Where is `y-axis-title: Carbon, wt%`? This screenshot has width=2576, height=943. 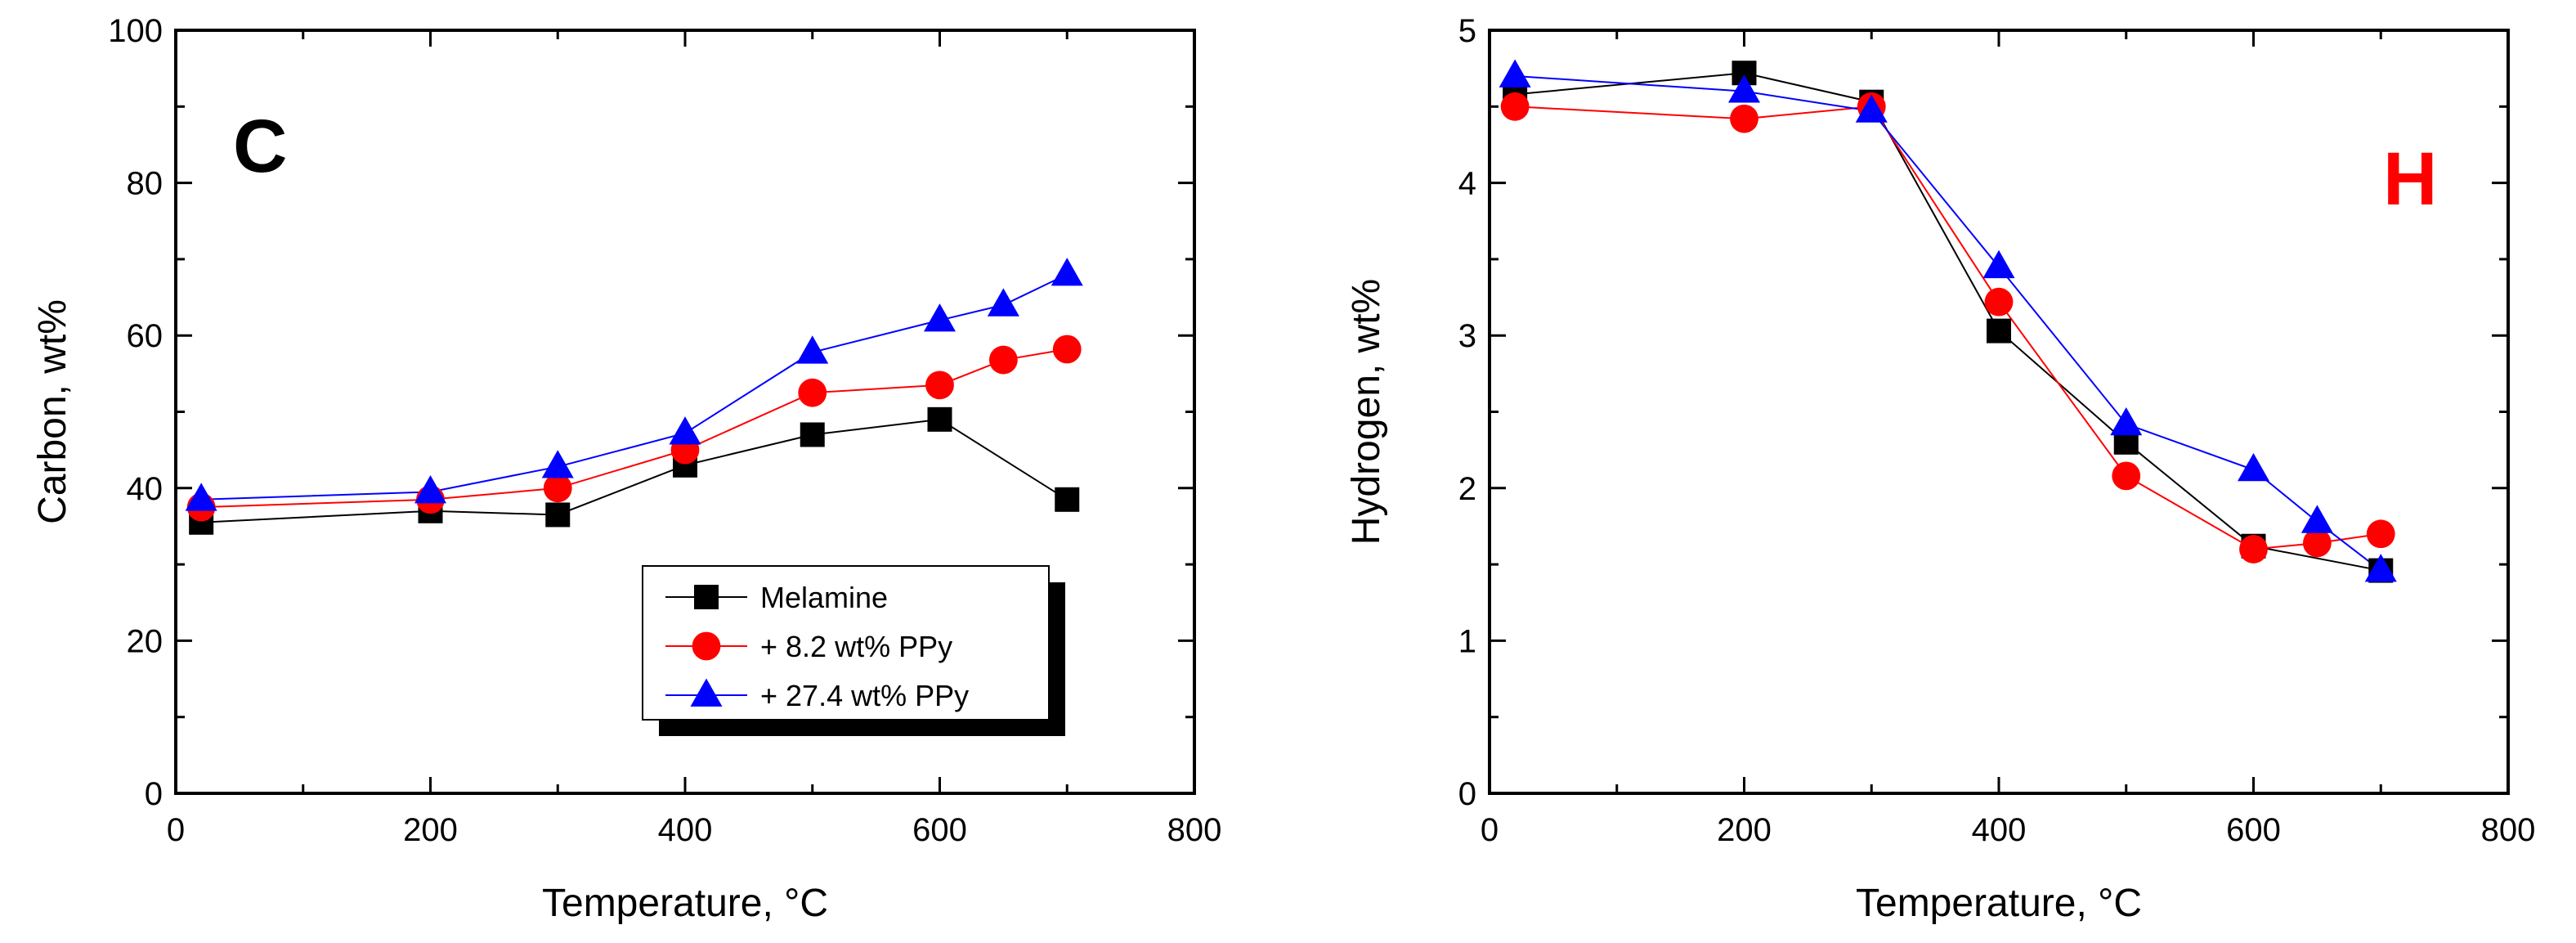
y-axis-title: Carbon, wt% is located at coordinates (52, 411).